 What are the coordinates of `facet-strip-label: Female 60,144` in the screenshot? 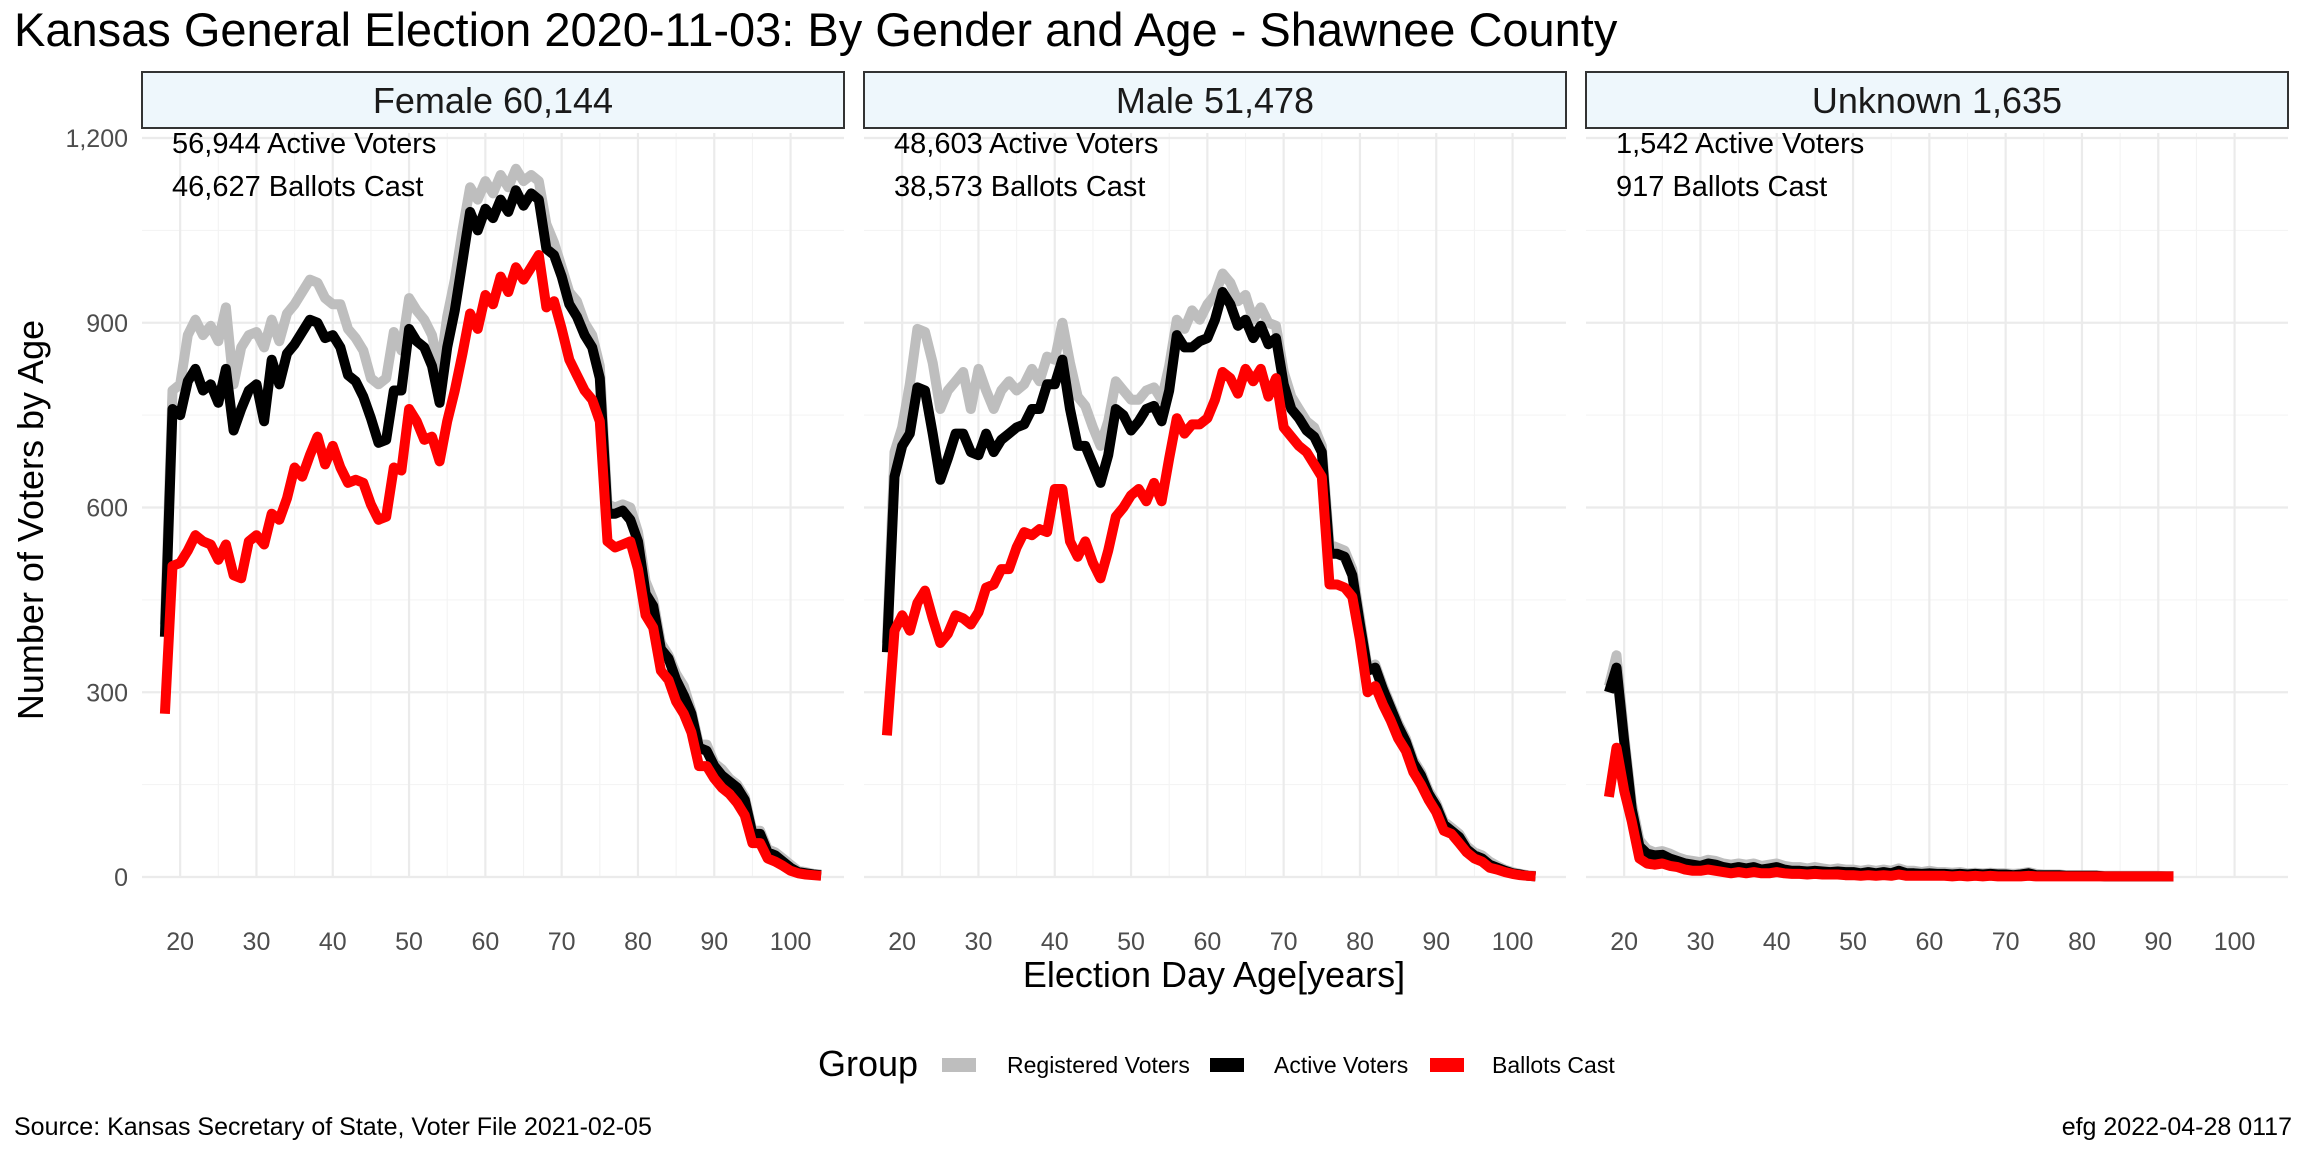 It's located at (493, 100).